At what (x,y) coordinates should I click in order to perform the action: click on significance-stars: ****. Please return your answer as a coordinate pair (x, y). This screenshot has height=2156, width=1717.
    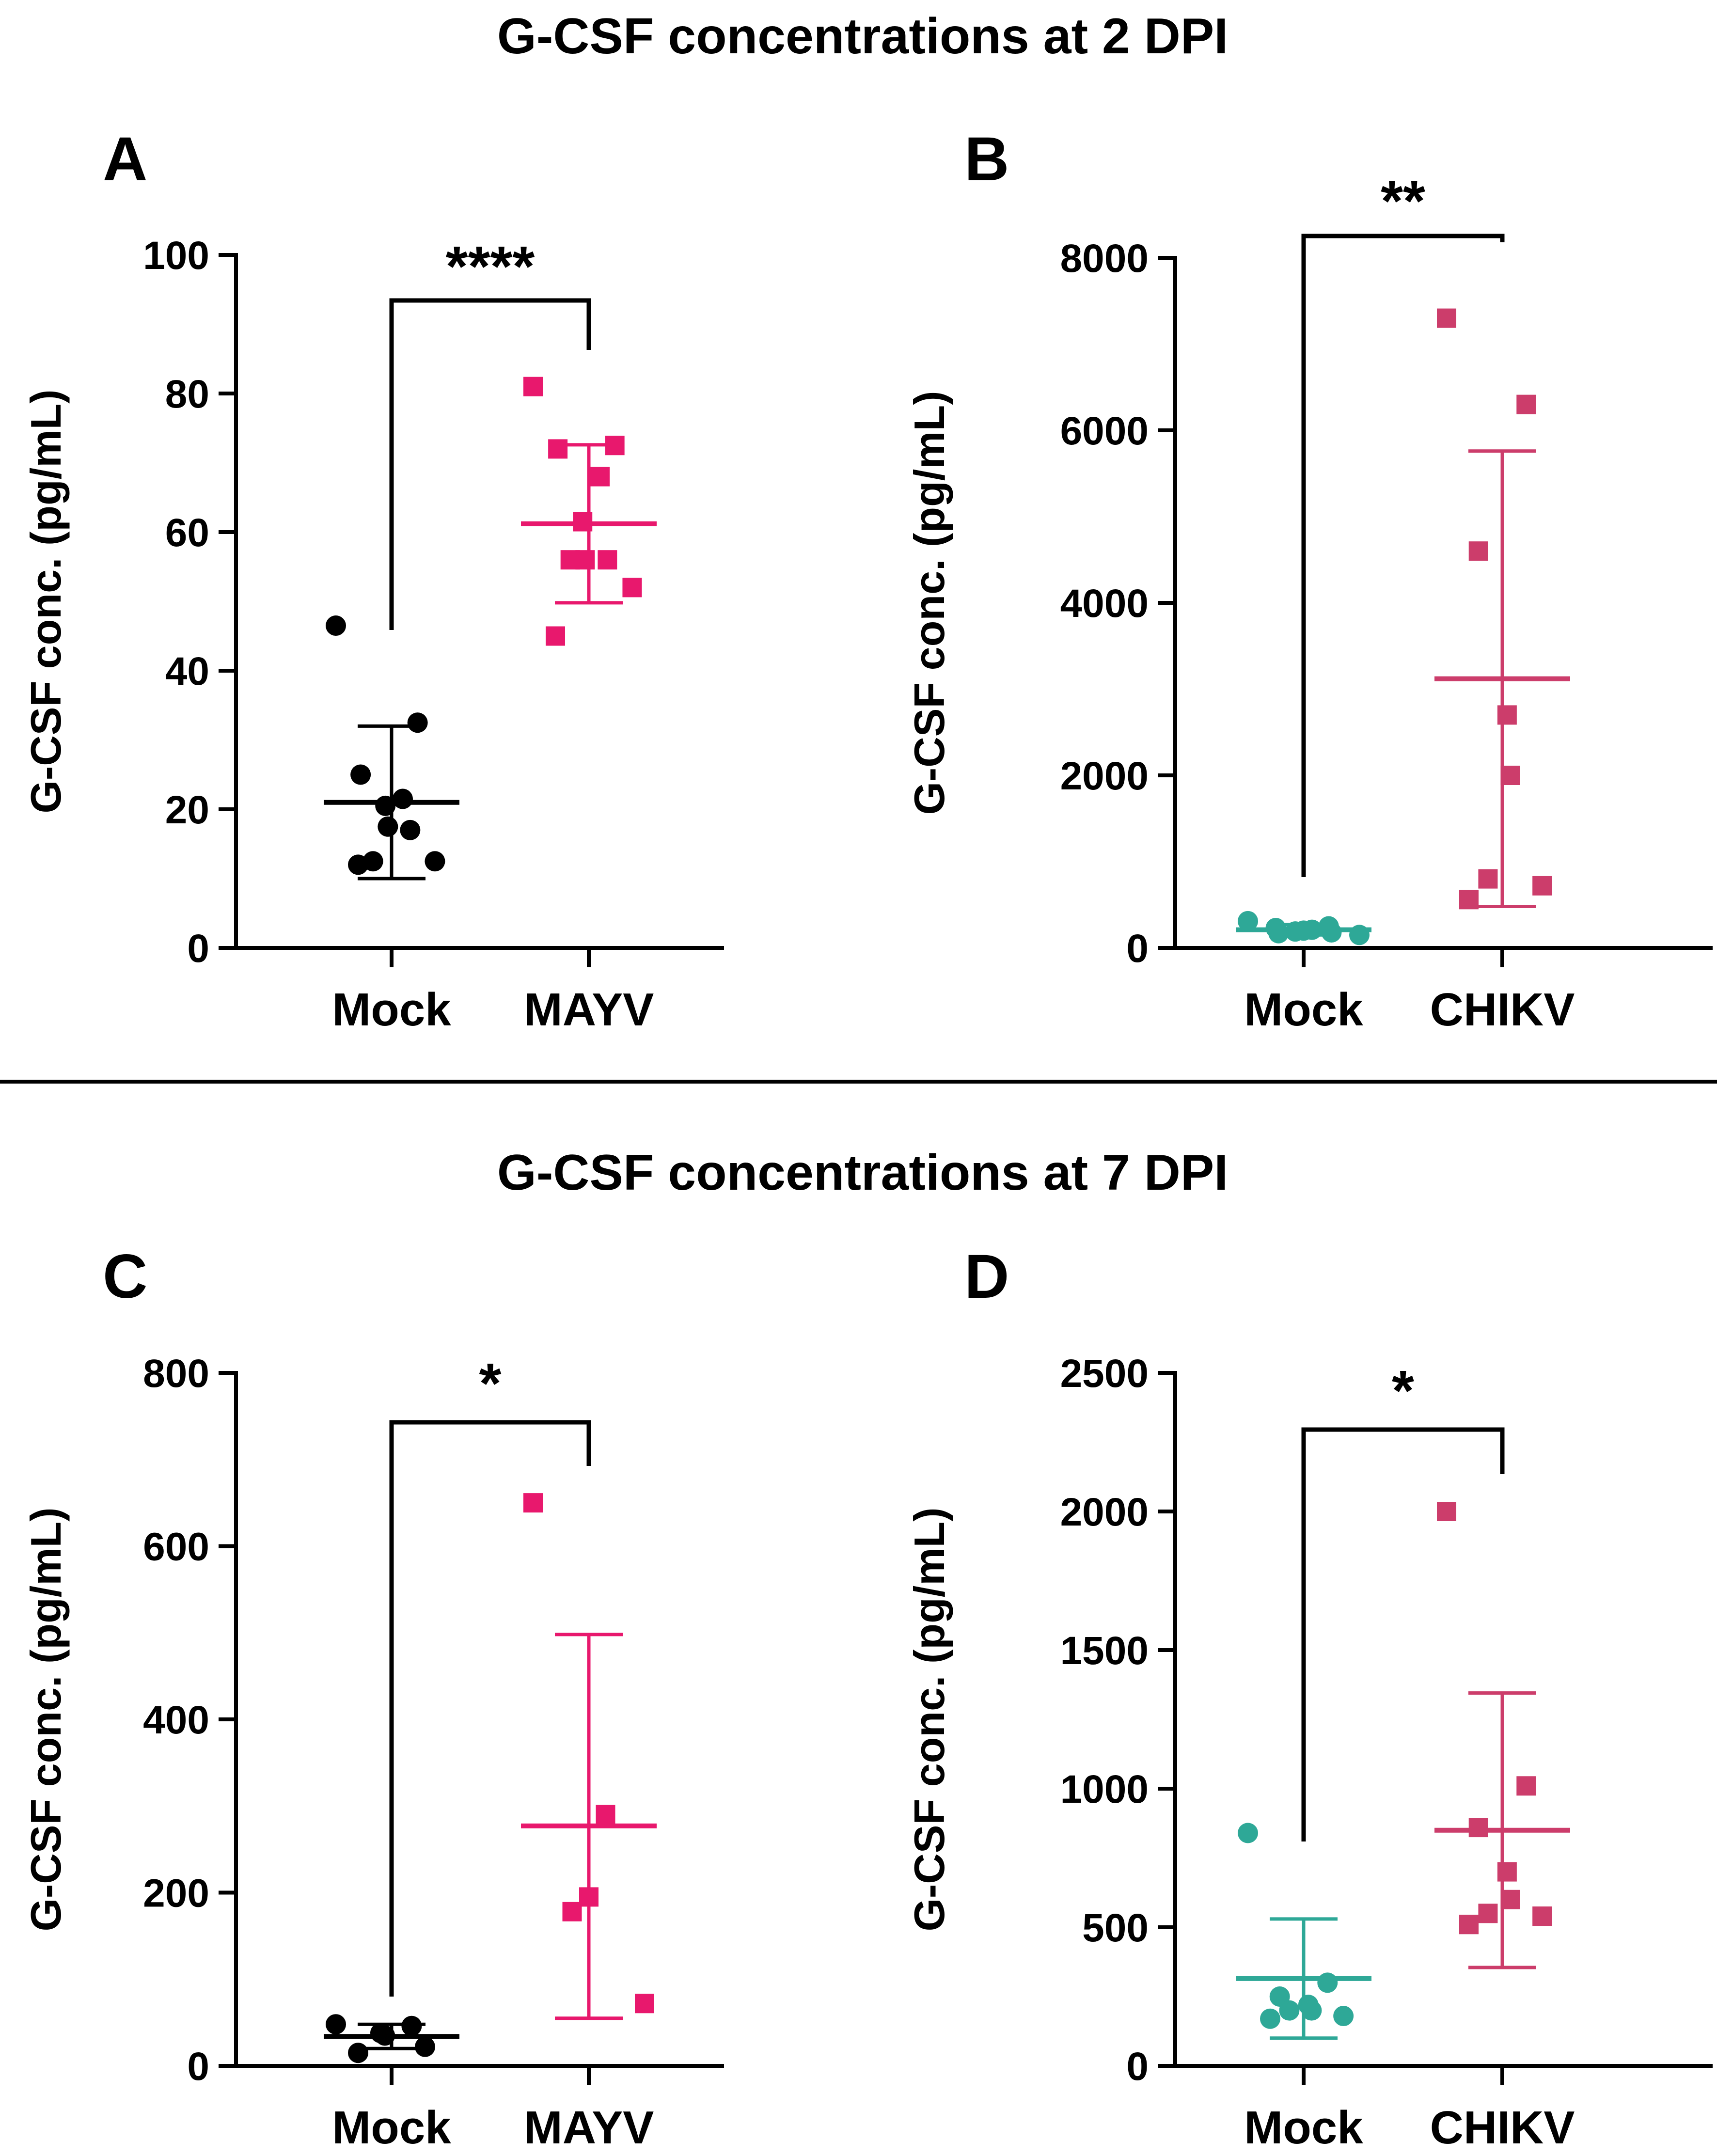
    Looking at the image, I should click on (490, 267).